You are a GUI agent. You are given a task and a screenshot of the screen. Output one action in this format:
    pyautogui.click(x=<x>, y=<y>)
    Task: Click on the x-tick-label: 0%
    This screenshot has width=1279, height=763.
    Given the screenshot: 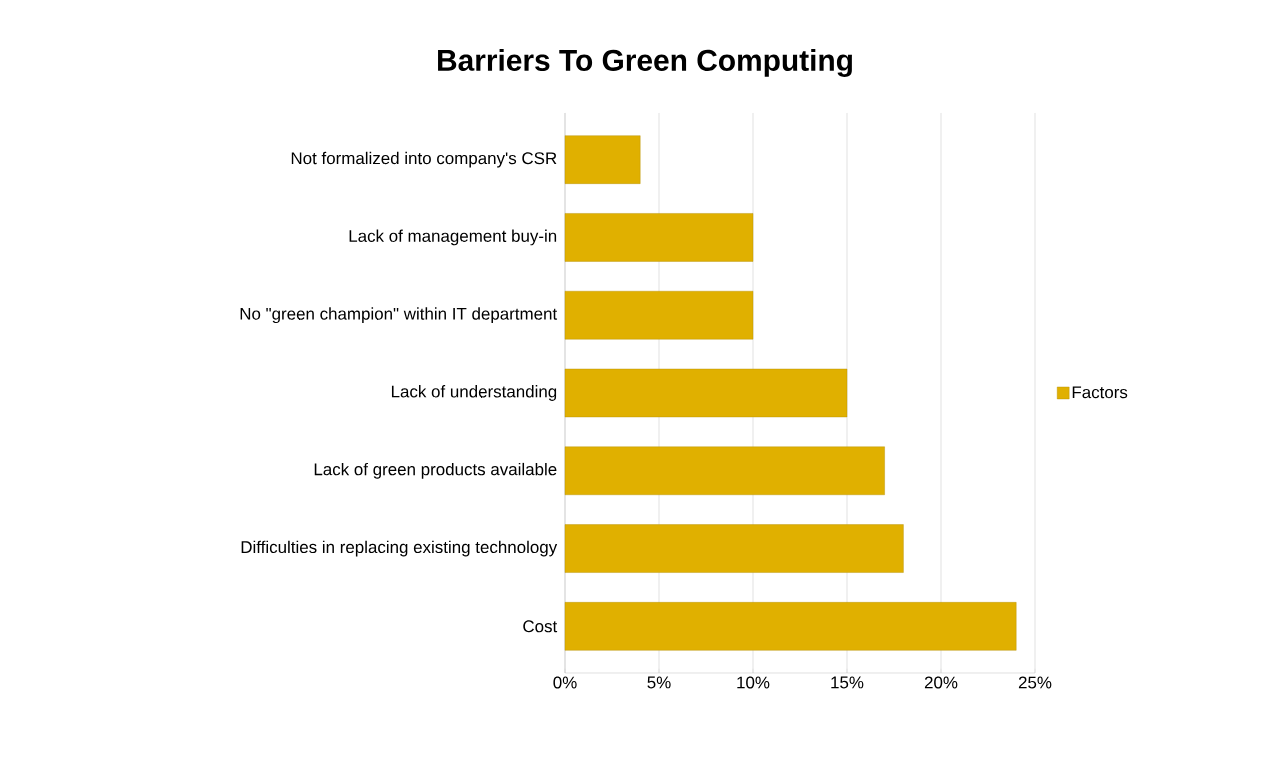 What is the action you would take?
    pyautogui.click(x=565, y=682)
    